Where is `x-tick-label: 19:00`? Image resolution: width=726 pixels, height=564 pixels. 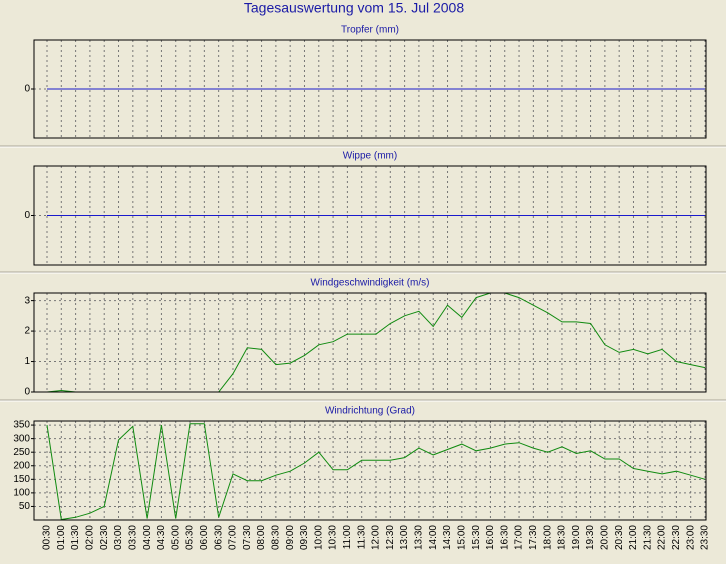 x-tick-label: 19:00 is located at coordinates (576, 537).